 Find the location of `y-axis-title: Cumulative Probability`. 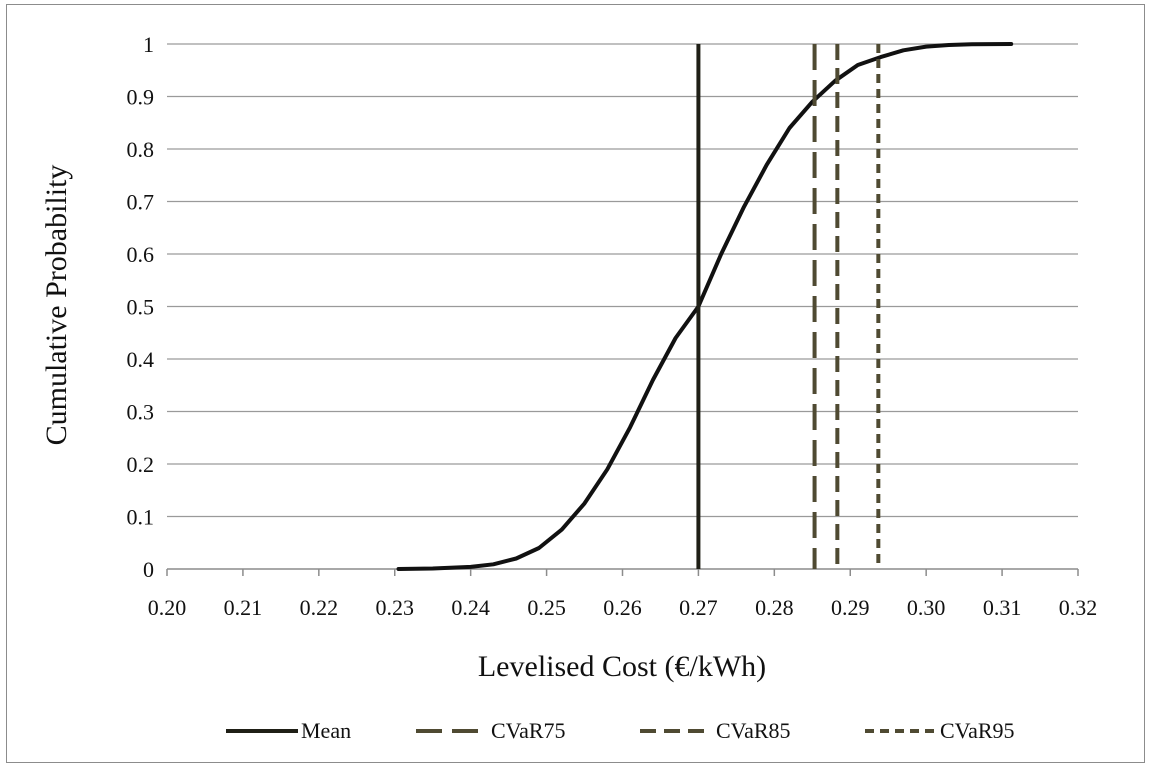

y-axis-title: Cumulative Probability is located at coordinates (56, 305).